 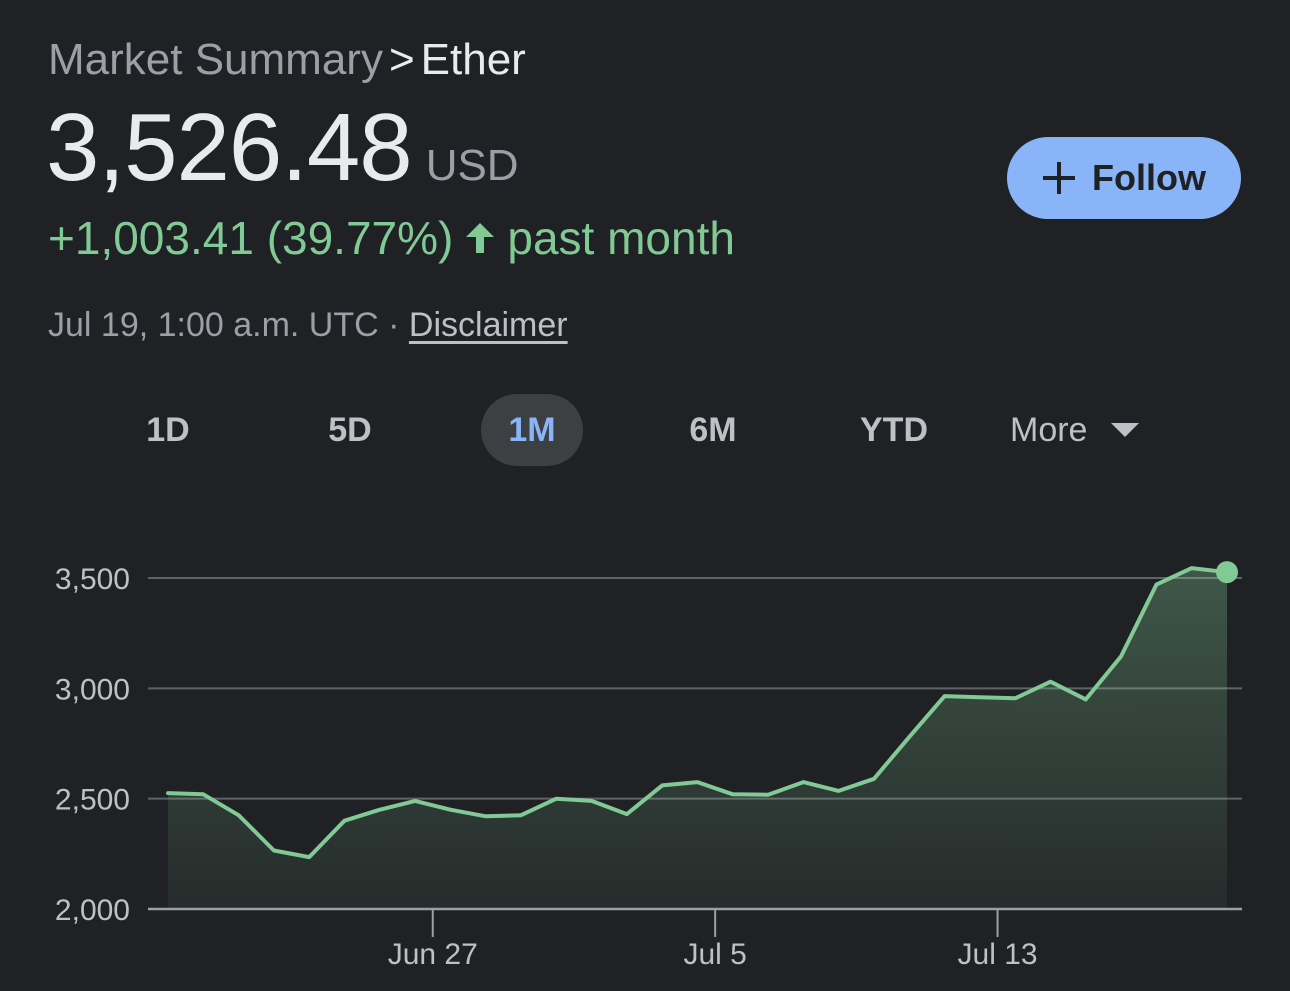 What do you see at coordinates (714, 954) in the screenshot?
I see `x-tick-label: Jul 5` at bounding box center [714, 954].